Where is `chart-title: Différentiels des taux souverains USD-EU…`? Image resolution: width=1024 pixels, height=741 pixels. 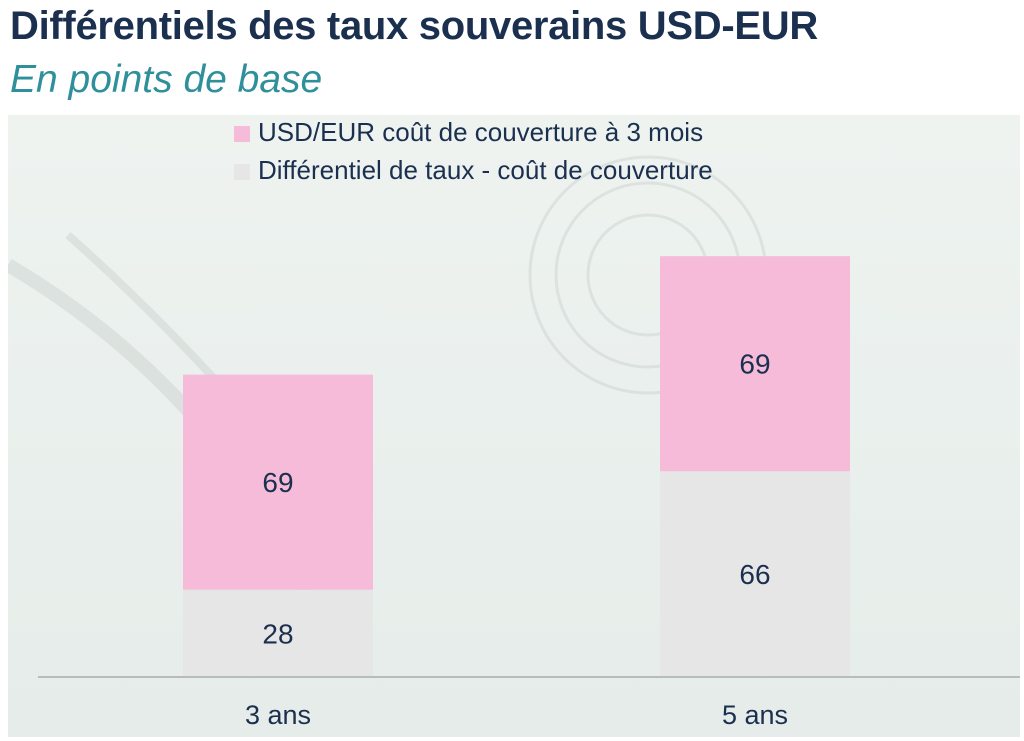 chart-title: Différentiels des taux souverains USD-EU… is located at coordinates (414, 26).